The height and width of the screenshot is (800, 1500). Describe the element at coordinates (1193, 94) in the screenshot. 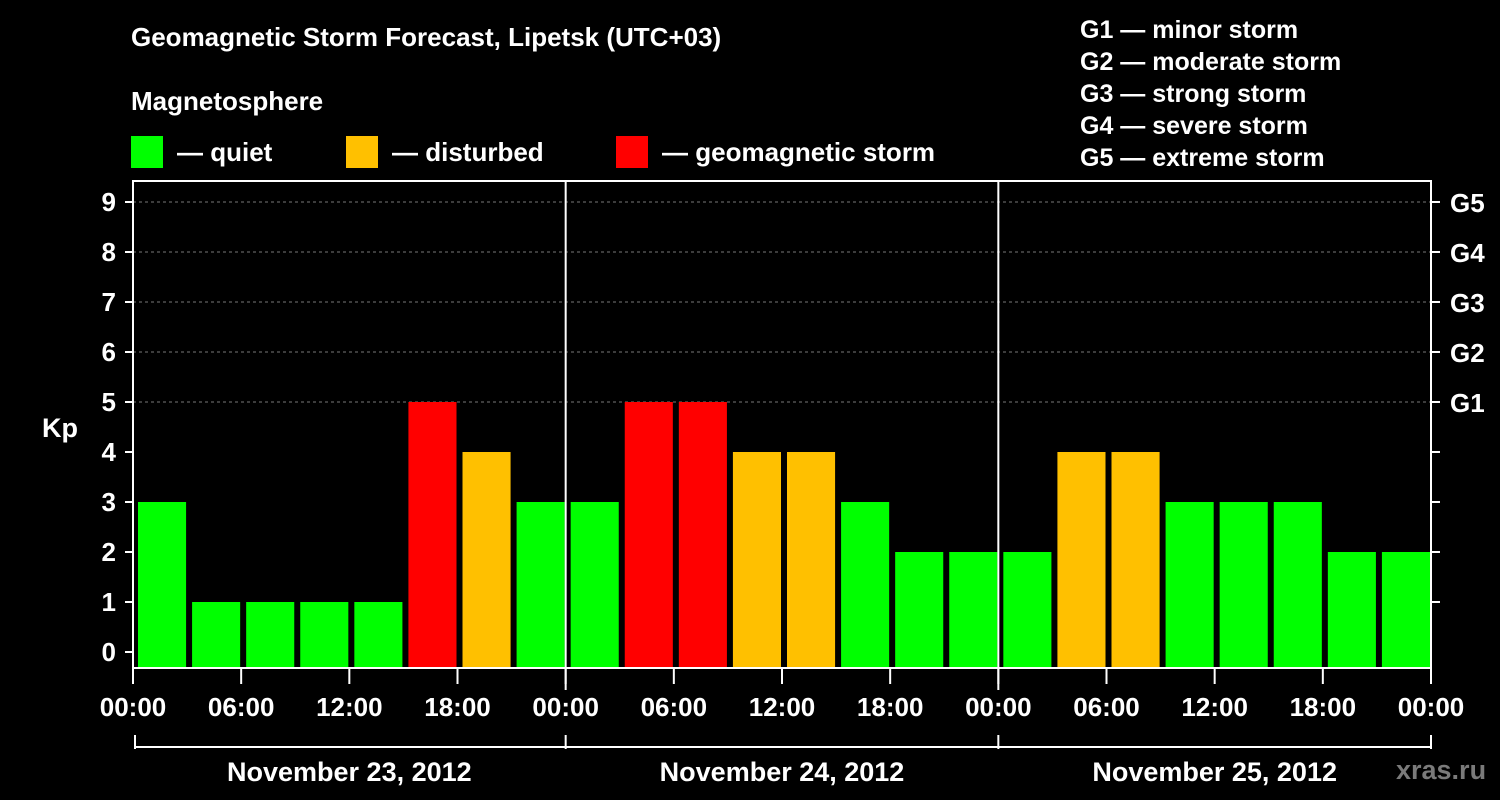

I see `storm-level-g3: G3 — strong storm` at that location.